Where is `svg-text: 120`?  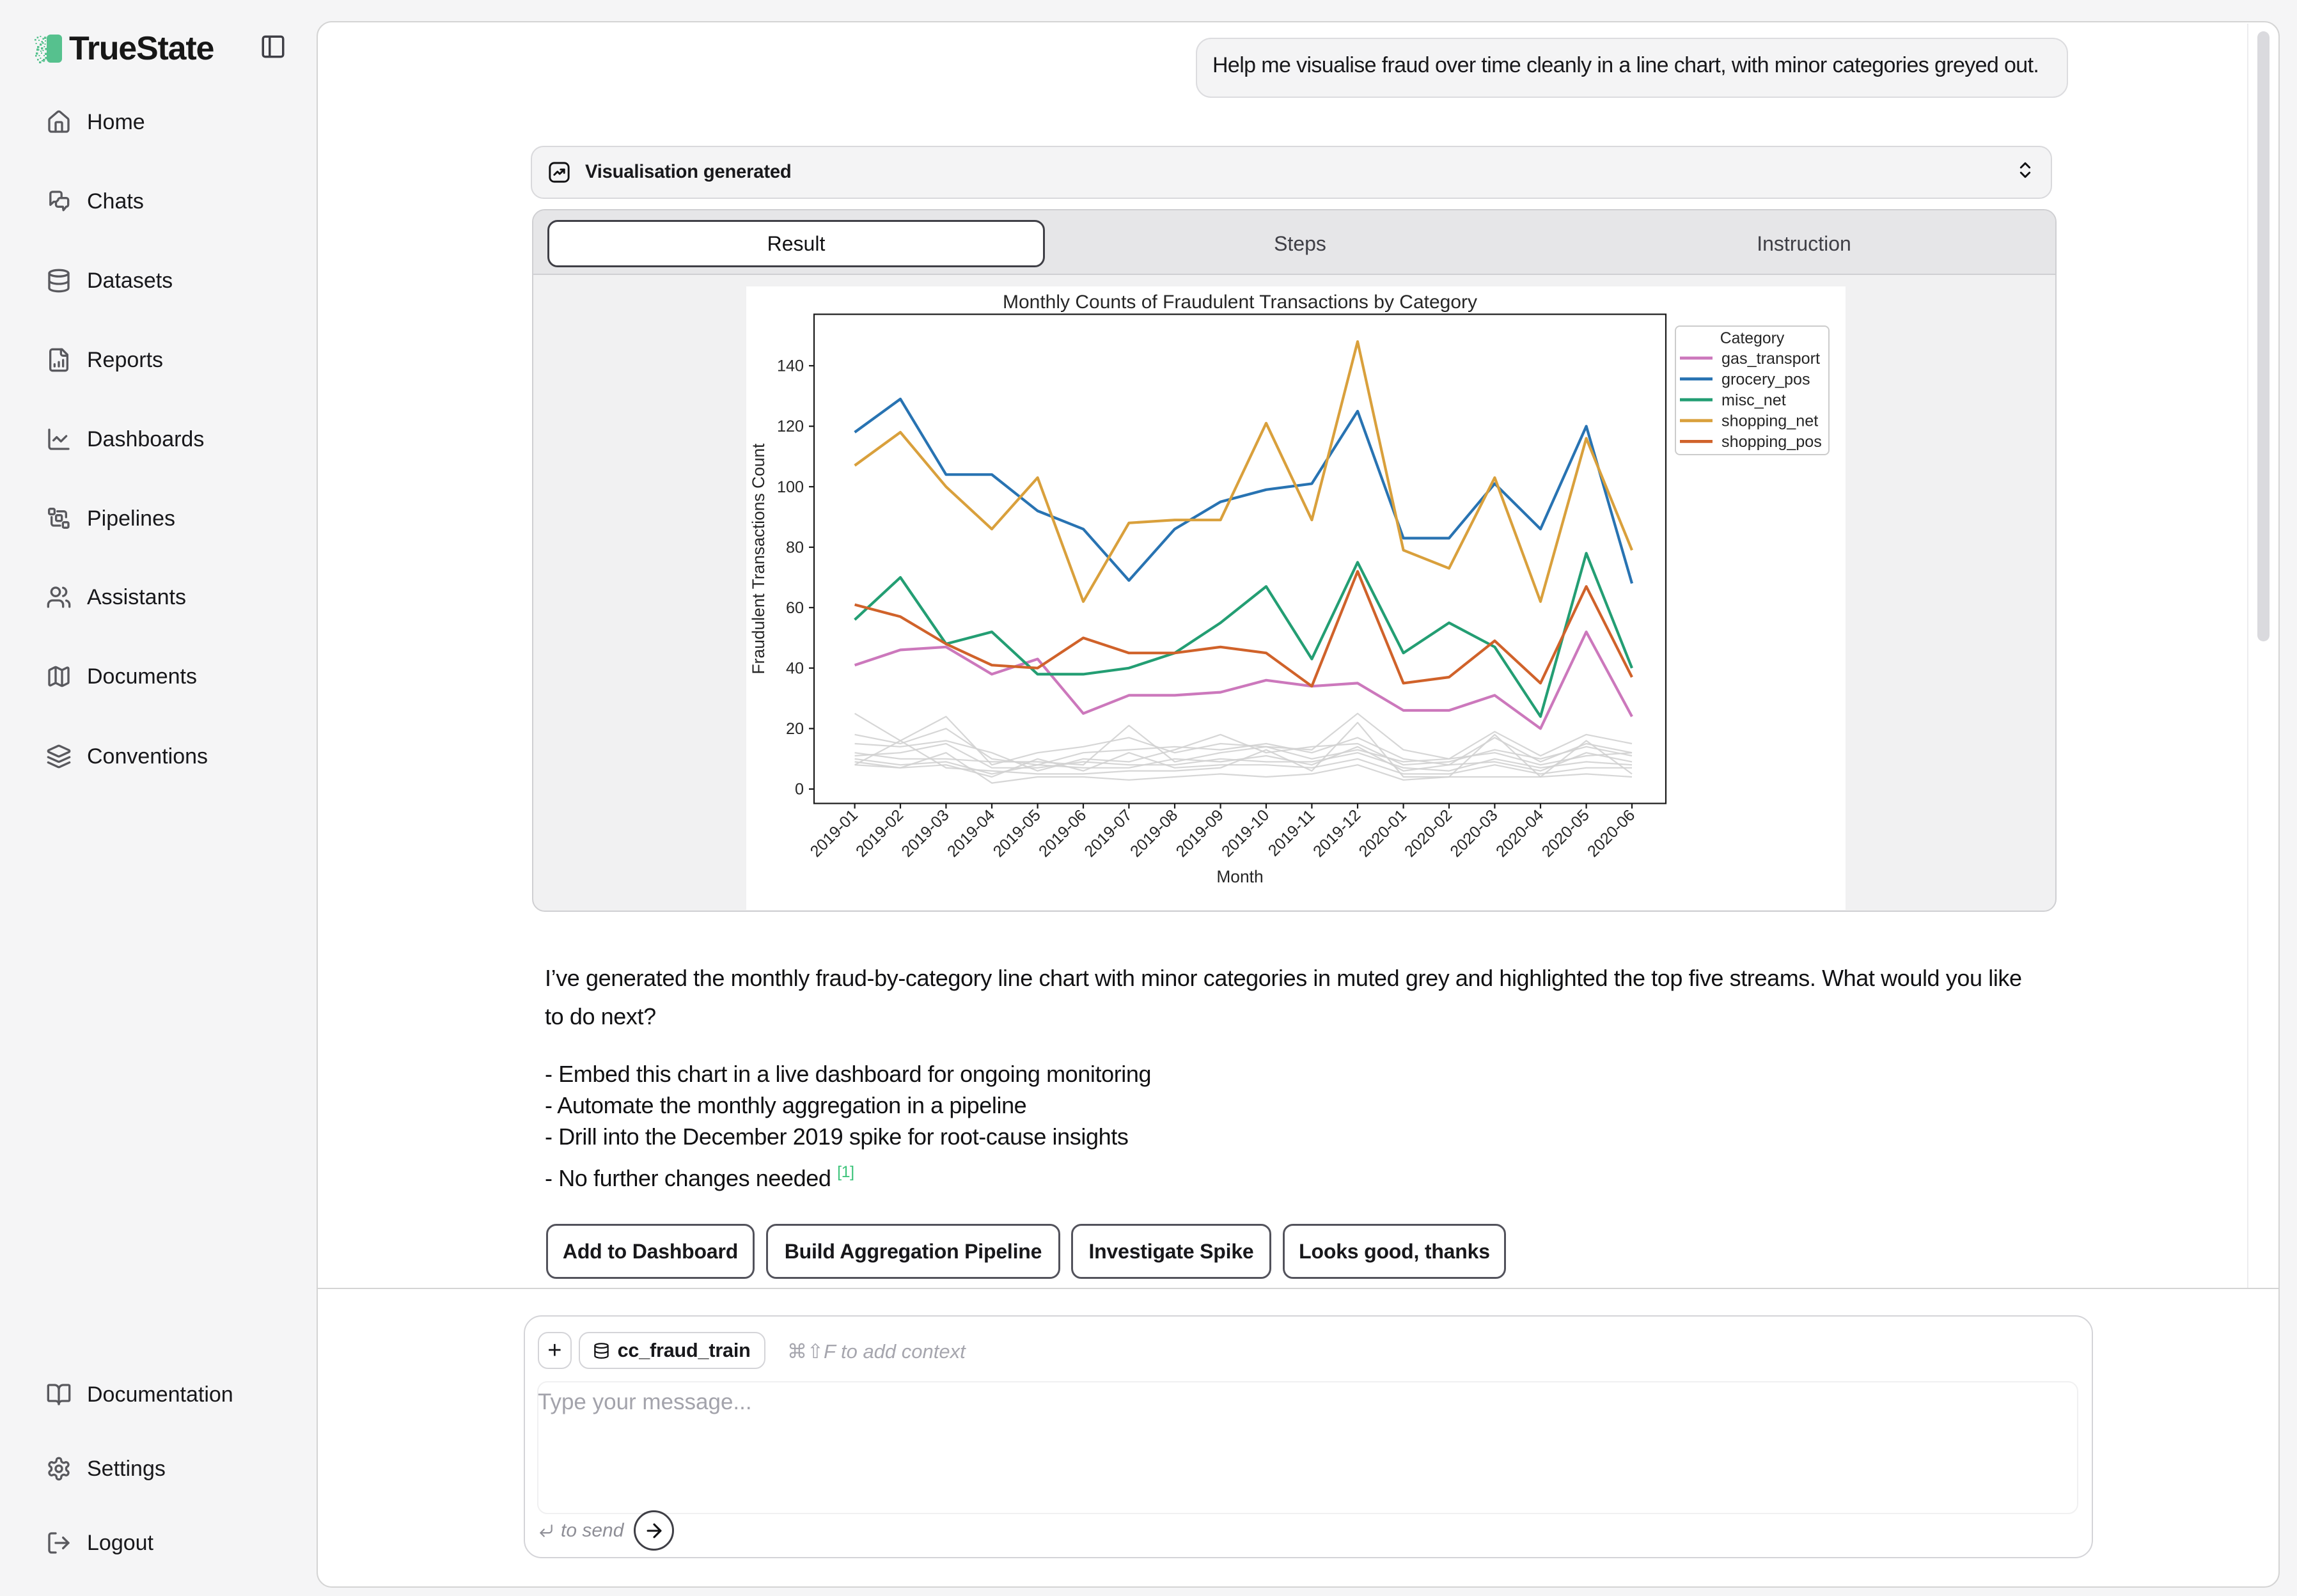
svg-text: 120 is located at coordinates (790, 426).